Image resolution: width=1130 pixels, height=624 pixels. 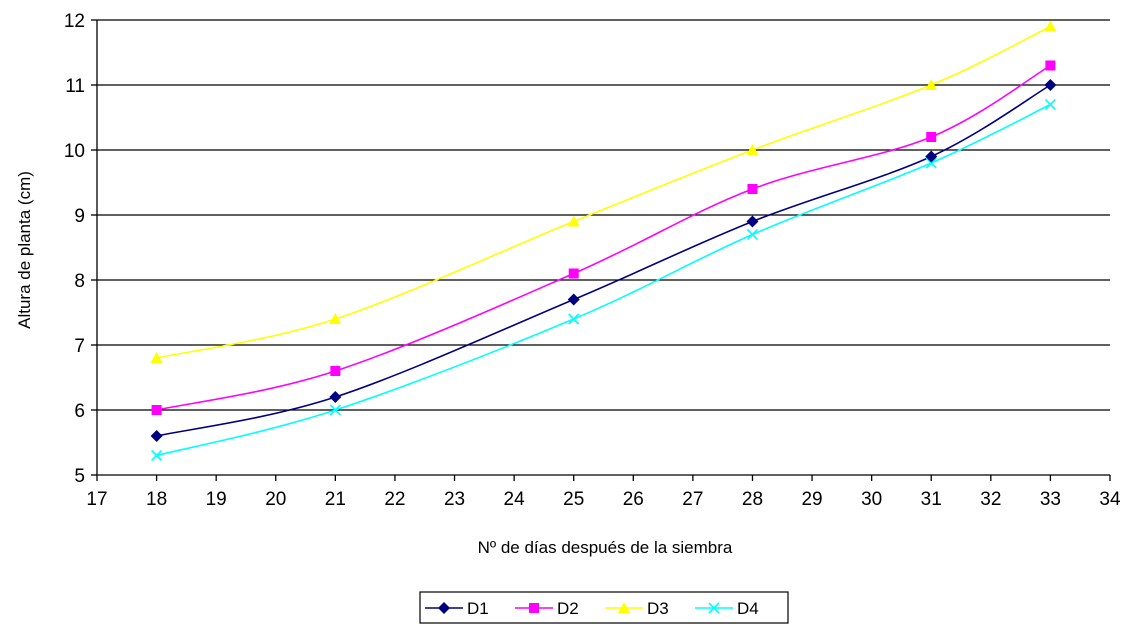 What do you see at coordinates (714, 608) in the screenshot?
I see `legend-marker-d4` at bounding box center [714, 608].